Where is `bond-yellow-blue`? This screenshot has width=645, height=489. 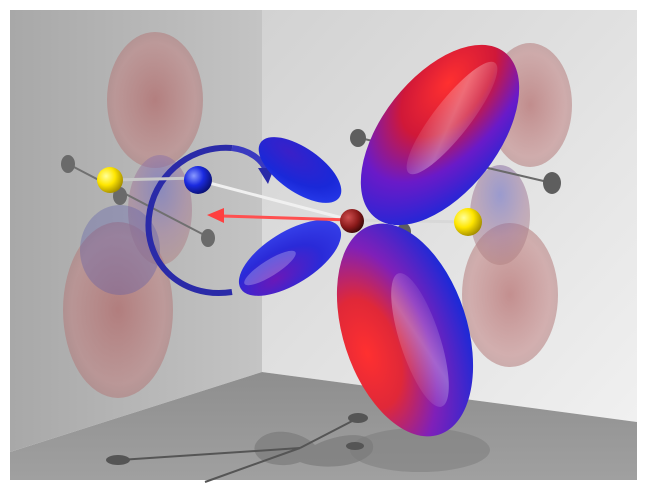 bond-yellow-blue is located at coordinates (154, 179).